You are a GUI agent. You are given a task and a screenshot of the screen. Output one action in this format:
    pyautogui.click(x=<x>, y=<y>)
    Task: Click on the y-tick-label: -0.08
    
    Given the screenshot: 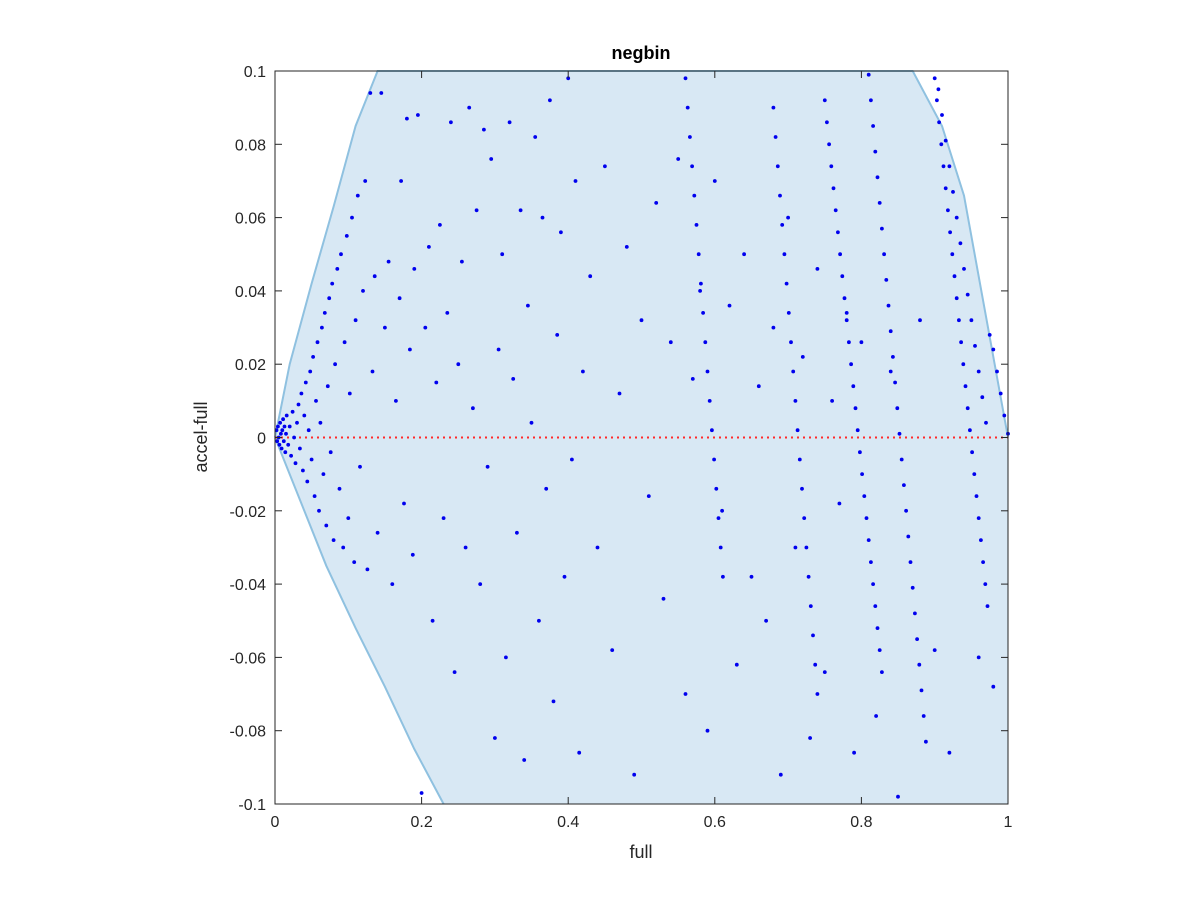 What is the action you would take?
    pyautogui.click(x=248, y=732)
    